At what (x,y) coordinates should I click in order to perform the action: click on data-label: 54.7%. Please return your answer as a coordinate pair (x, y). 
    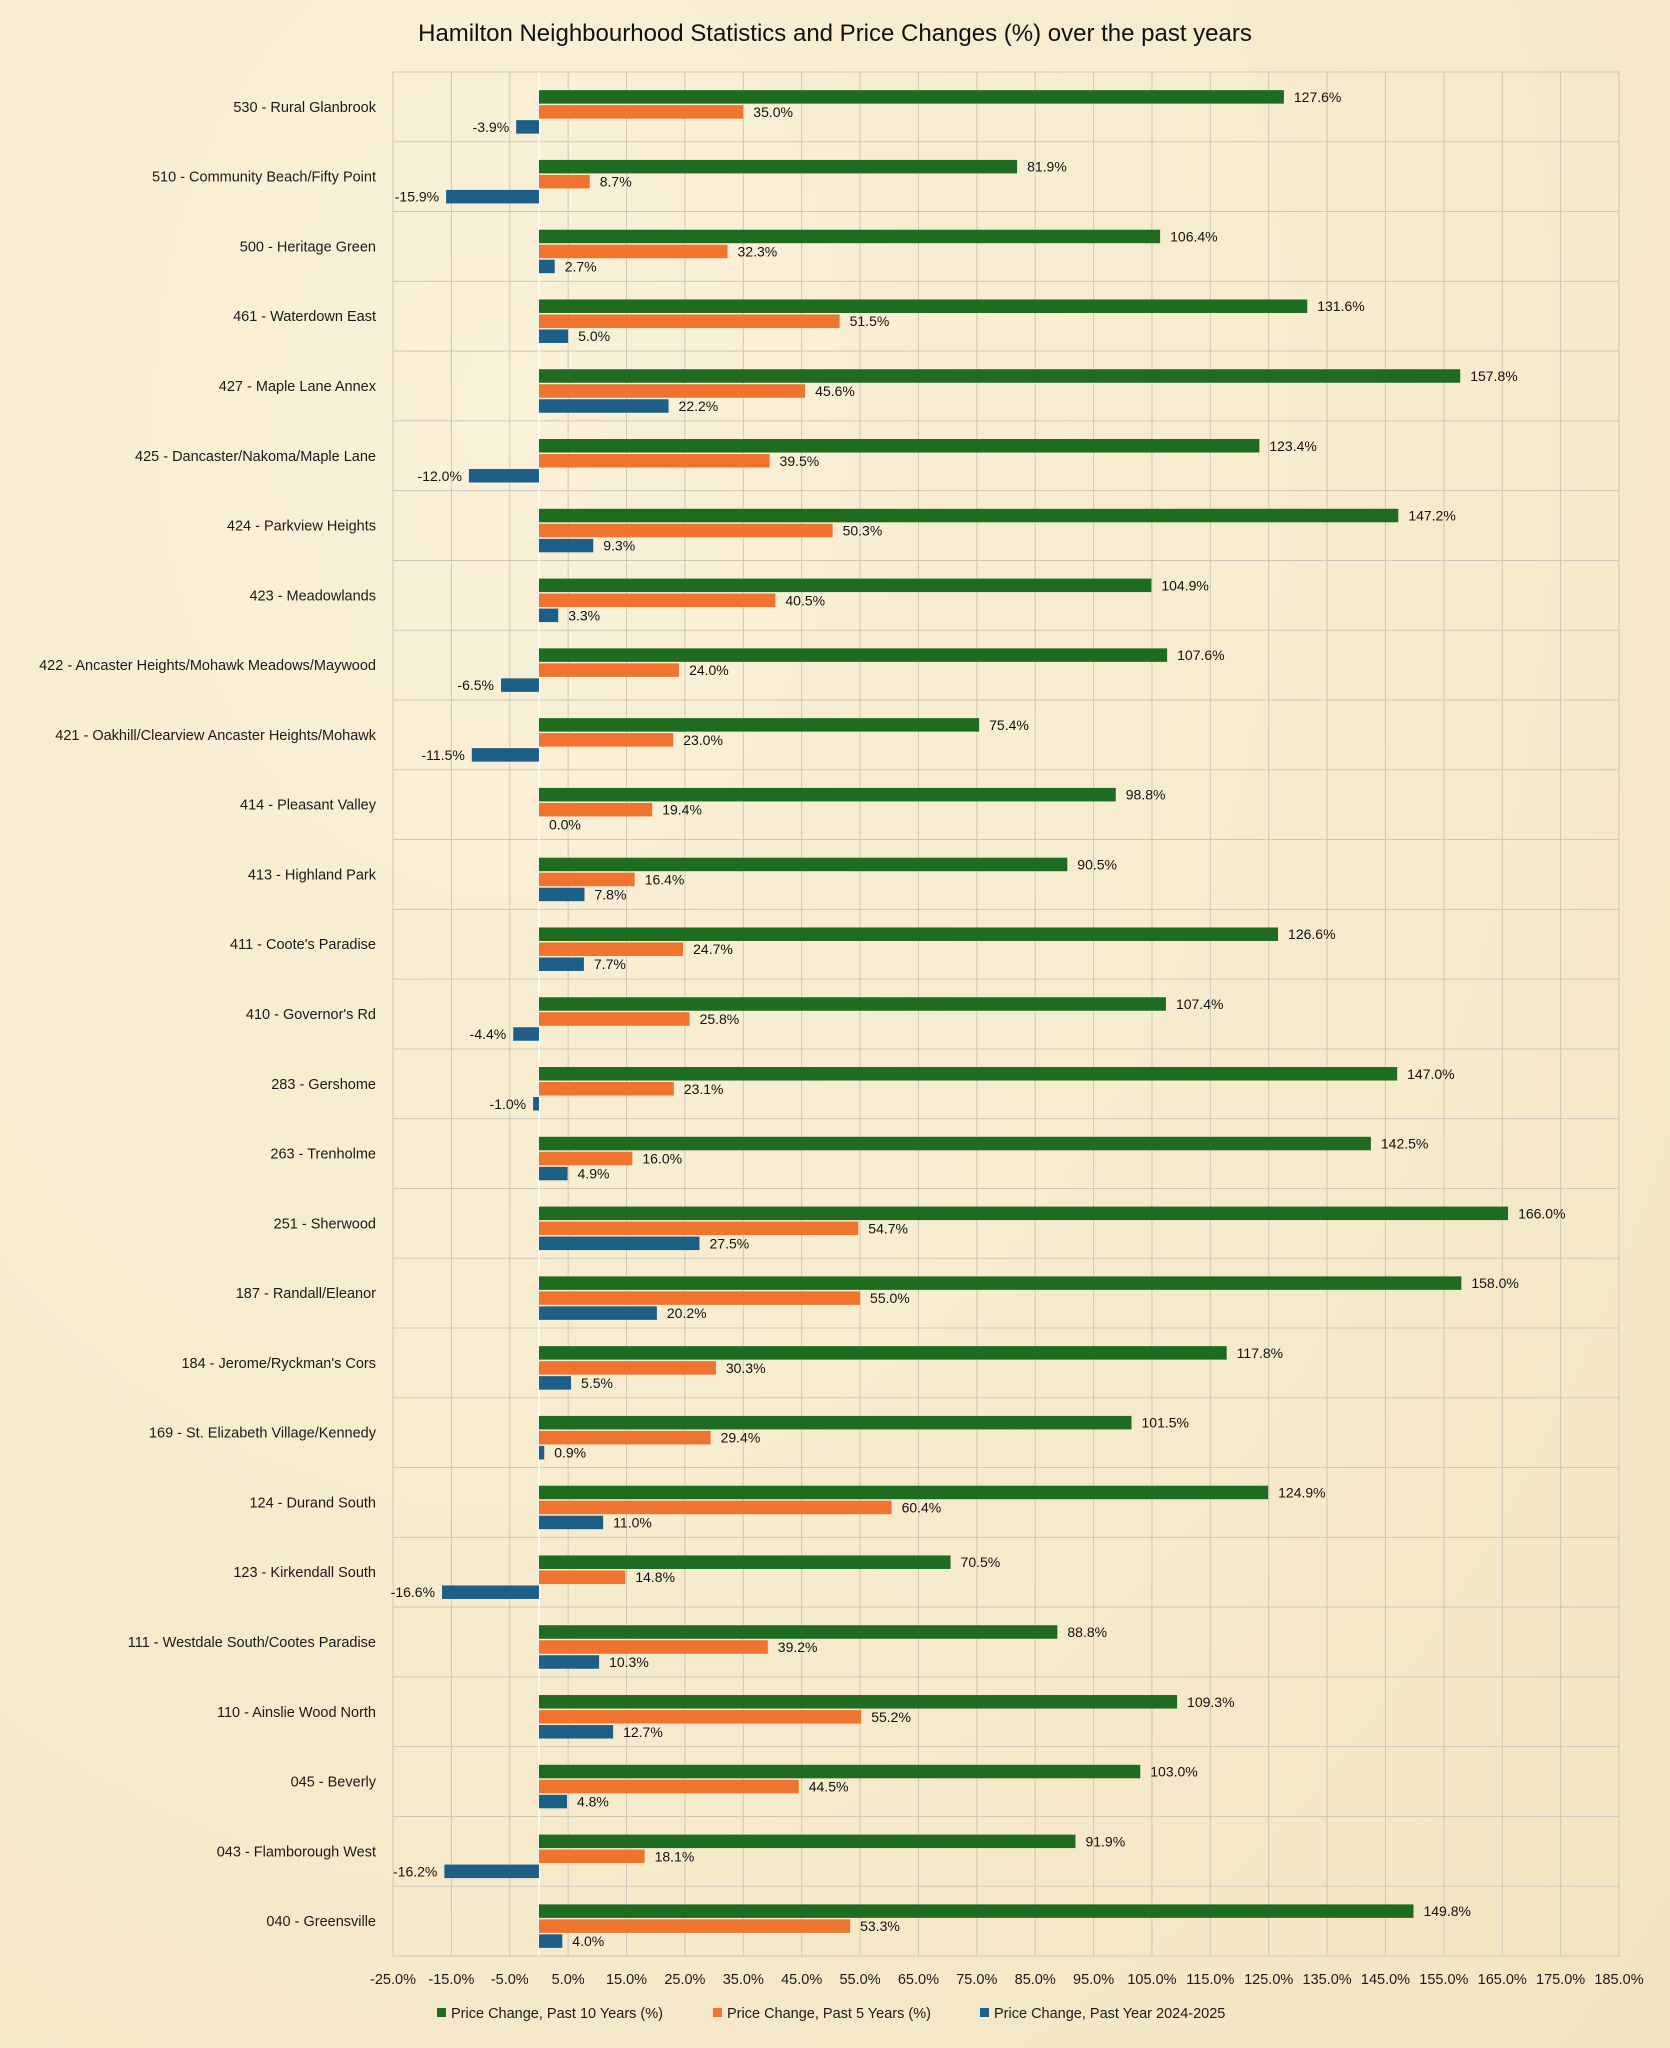
    Looking at the image, I should click on (888, 1228).